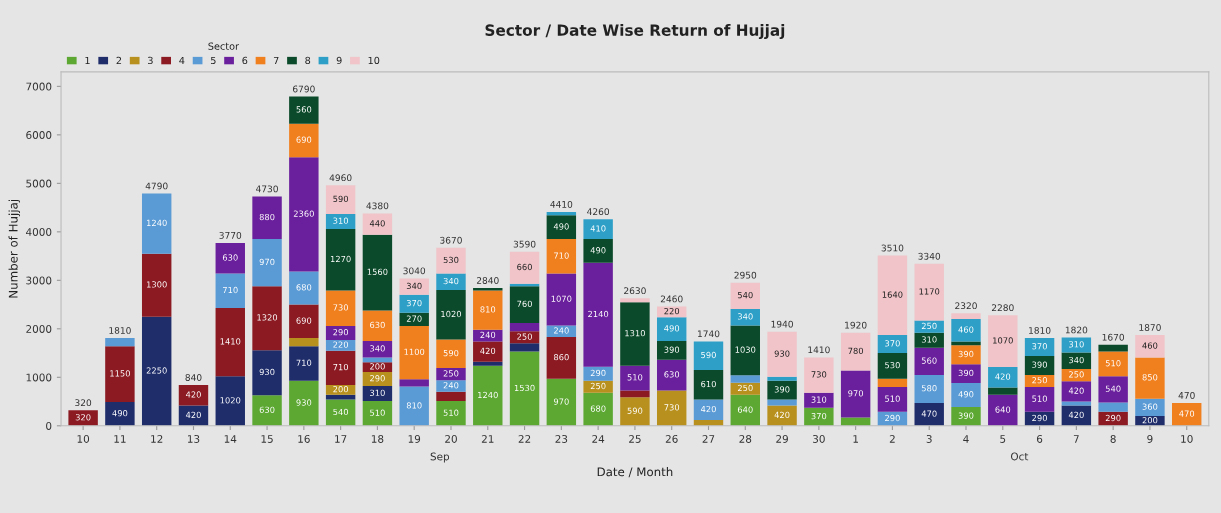  What do you see at coordinates (856, 351) in the screenshot?
I see `data-label: 780` at bounding box center [856, 351].